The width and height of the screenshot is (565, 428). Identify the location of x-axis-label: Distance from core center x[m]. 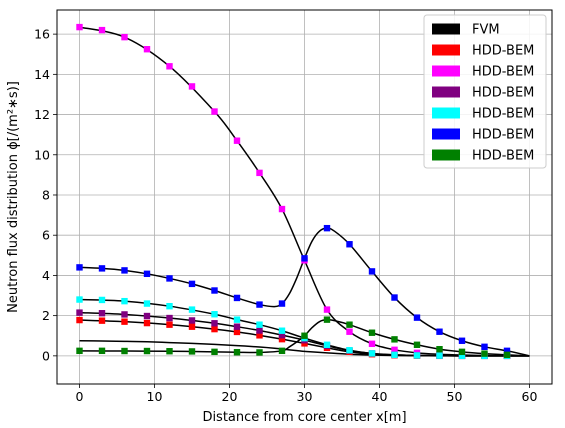
(304, 417).